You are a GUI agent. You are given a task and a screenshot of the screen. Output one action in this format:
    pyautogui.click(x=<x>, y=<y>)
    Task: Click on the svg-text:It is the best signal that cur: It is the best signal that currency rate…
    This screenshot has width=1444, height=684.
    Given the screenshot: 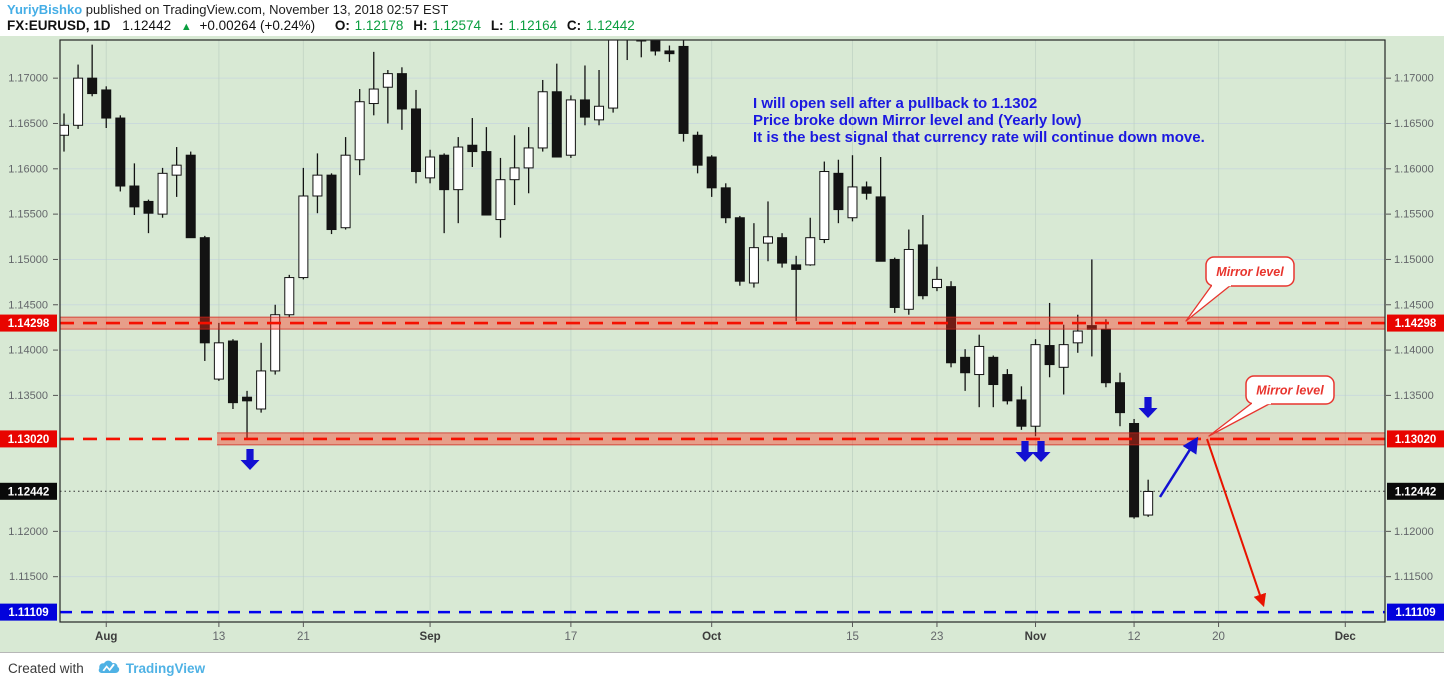 What is the action you would take?
    pyautogui.click(x=979, y=137)
    